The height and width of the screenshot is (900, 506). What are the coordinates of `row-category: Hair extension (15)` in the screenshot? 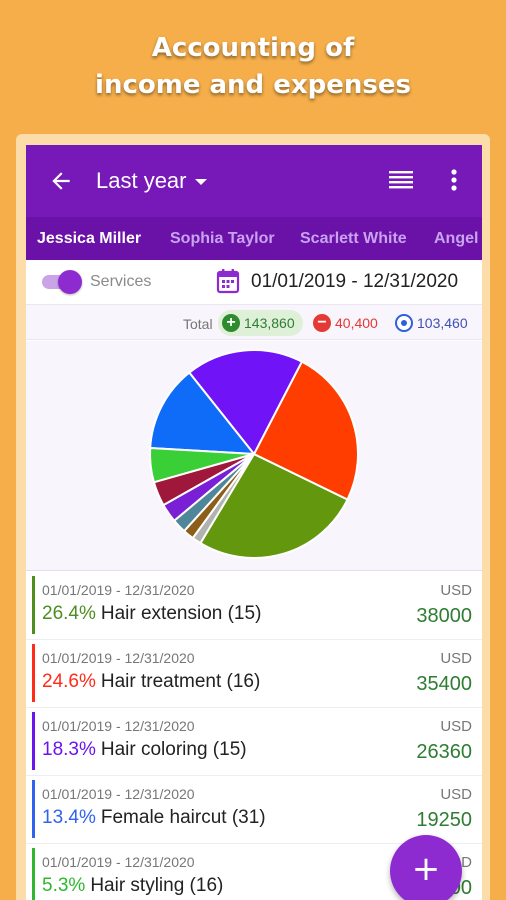 It's located at (181, 613).